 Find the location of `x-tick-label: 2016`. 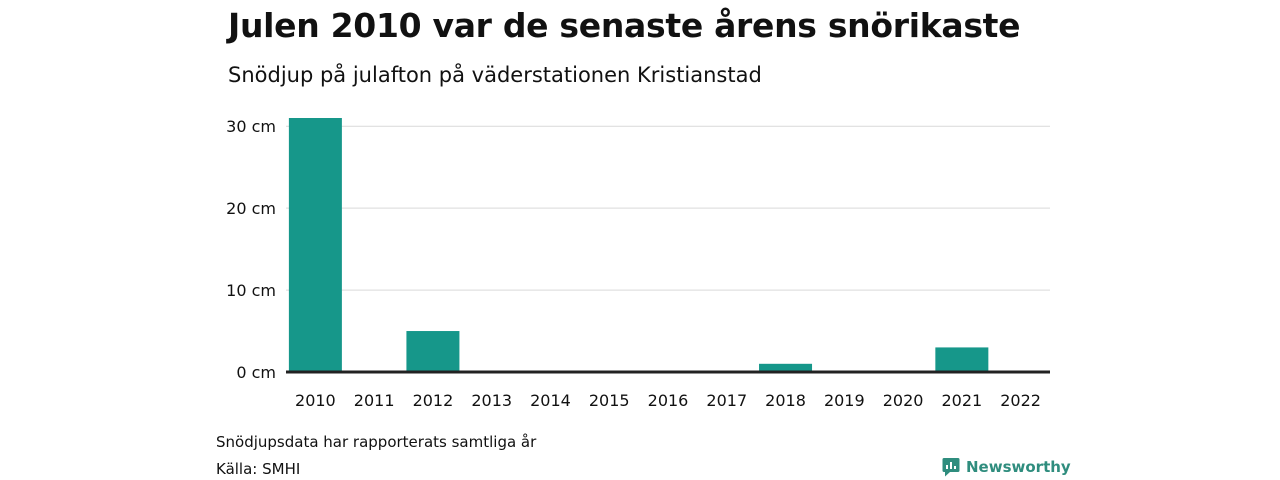

x-tick-label: 2016 is located at coordinates (668, 400).